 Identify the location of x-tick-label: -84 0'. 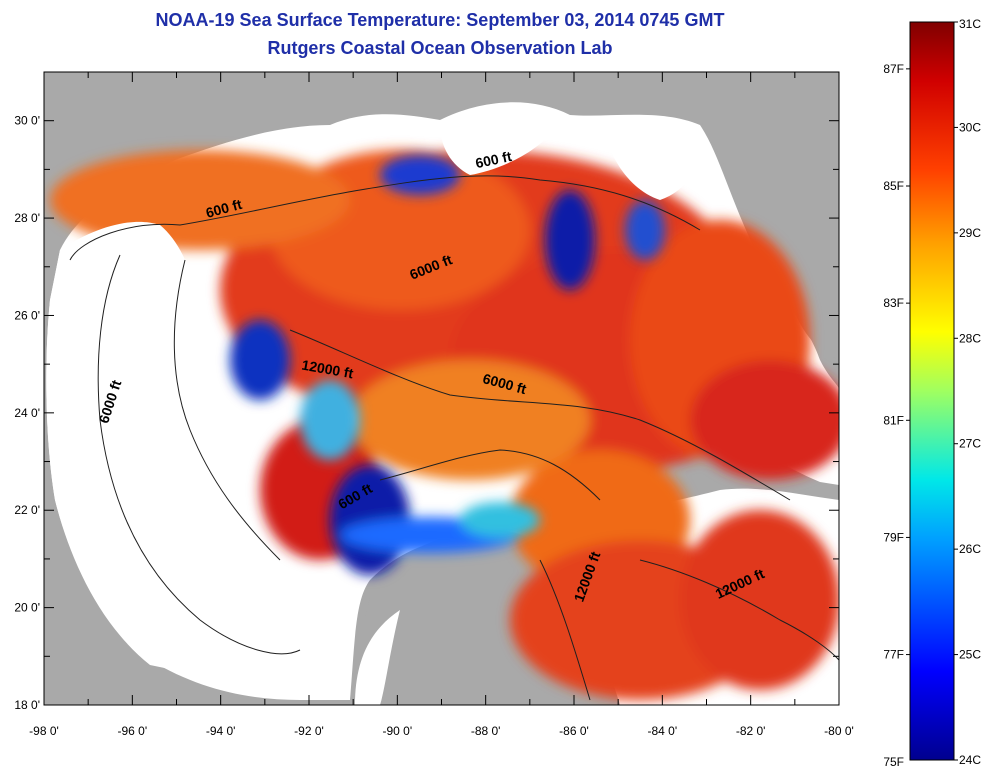
(663, 731).